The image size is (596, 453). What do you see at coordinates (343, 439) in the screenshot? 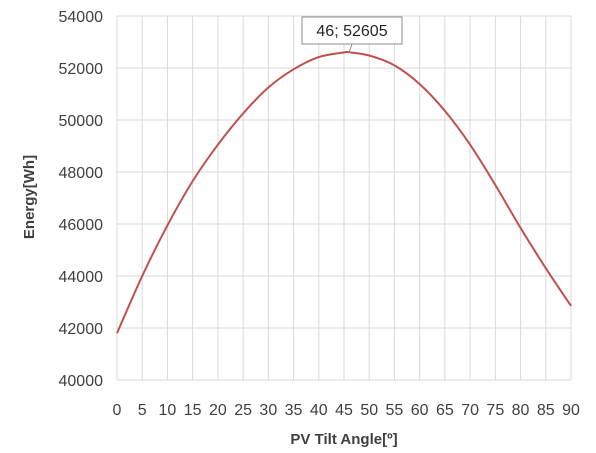
I see `x-axis-title: PV Tilt Angle[º]` at bounding box center [343, 439].